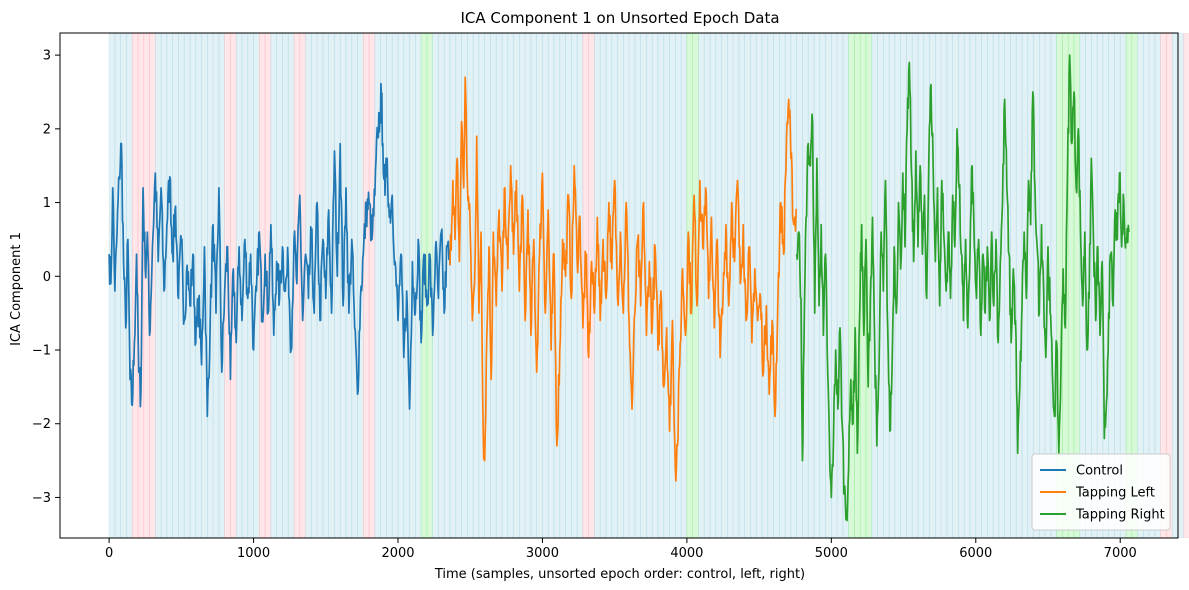  I want to click on x-tick-label: 3000, so click(542, 553).